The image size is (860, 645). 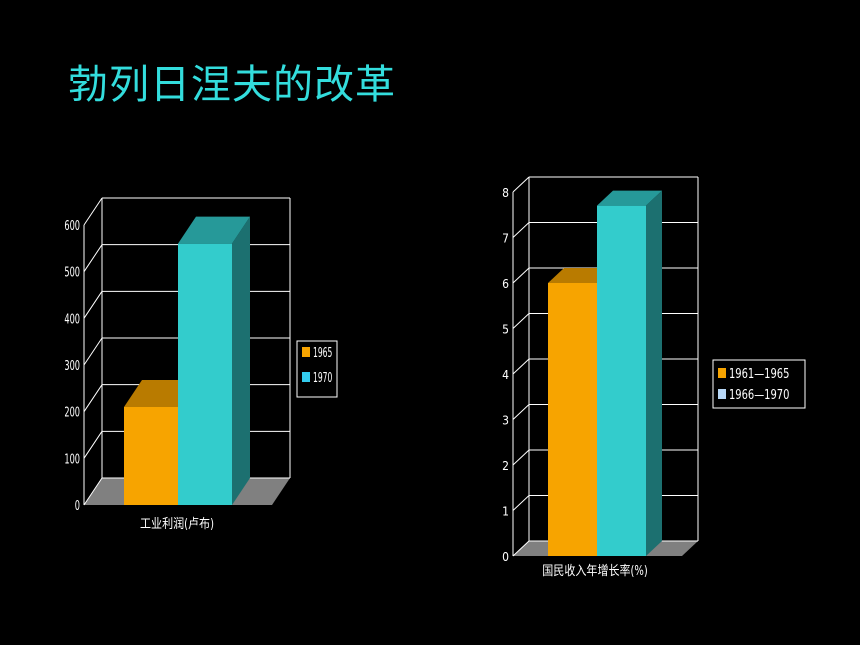 What do you see at coordinates (505, 512) in the screenshot?
I see `y-tick-label: 1` at bounding box center [505, 512].